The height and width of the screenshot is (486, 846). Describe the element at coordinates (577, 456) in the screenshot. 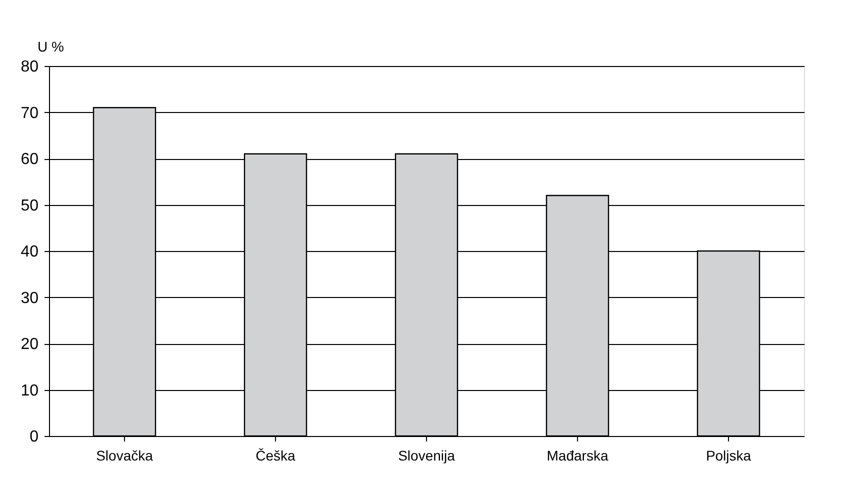

I see `x-tick-label: Mađarska` at that location.